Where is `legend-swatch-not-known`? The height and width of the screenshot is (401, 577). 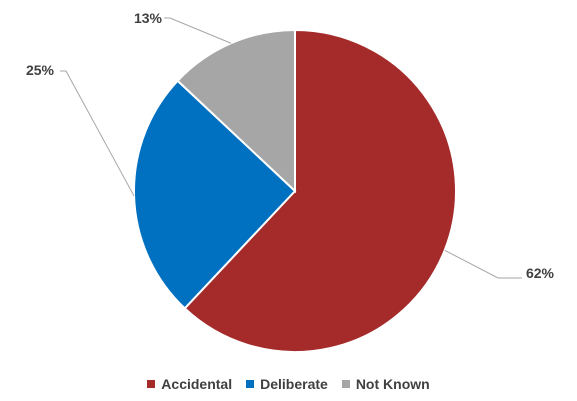
legend-swatch-not-known is located at coordinates (345, 384).